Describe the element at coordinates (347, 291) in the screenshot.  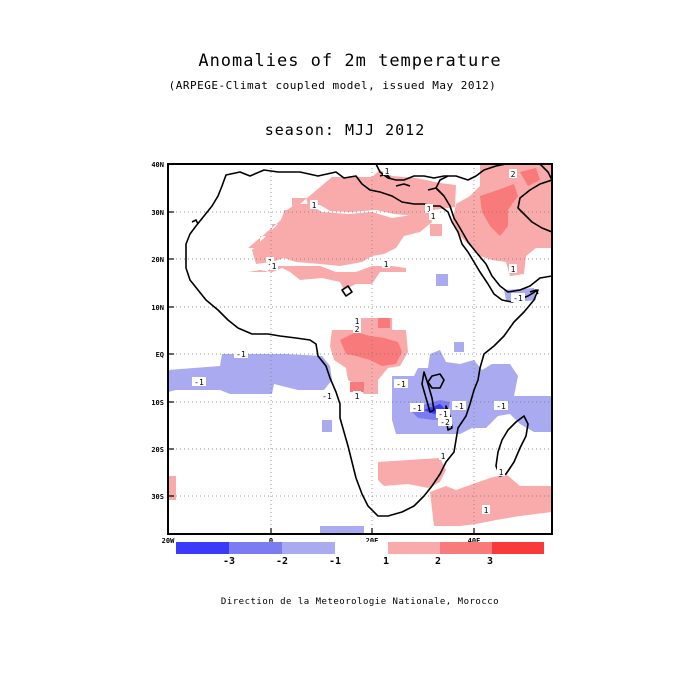
I see `lake-chad-coastline` at that location.